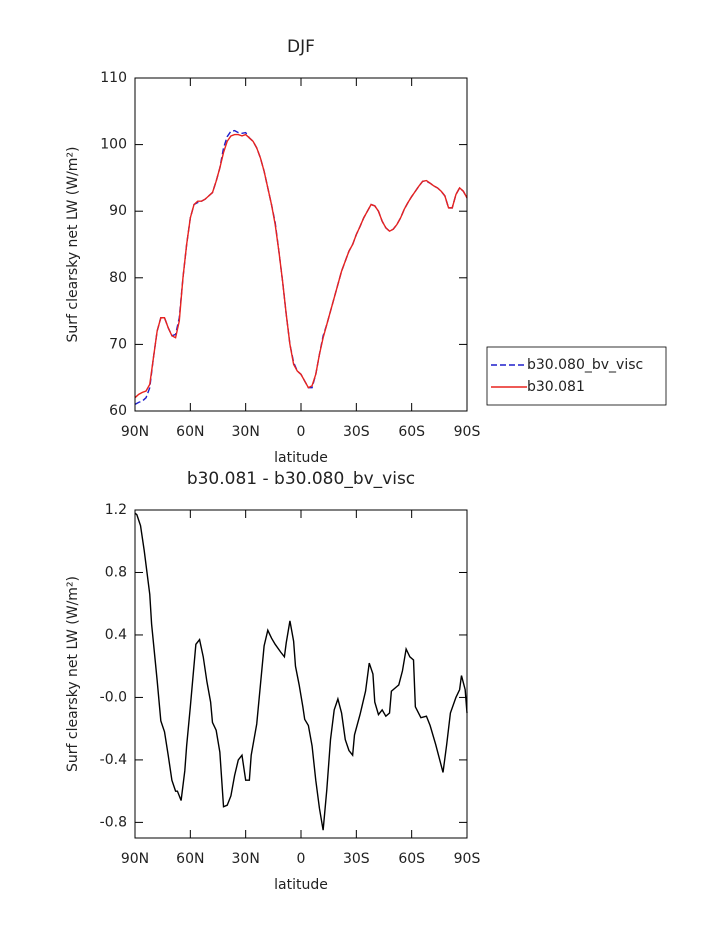 The width and height of the screenshot is (723, 935). What do you see at coordinates (576, 376) in the screenshot?
I see `legend-box` at bounding box center [576, 376].